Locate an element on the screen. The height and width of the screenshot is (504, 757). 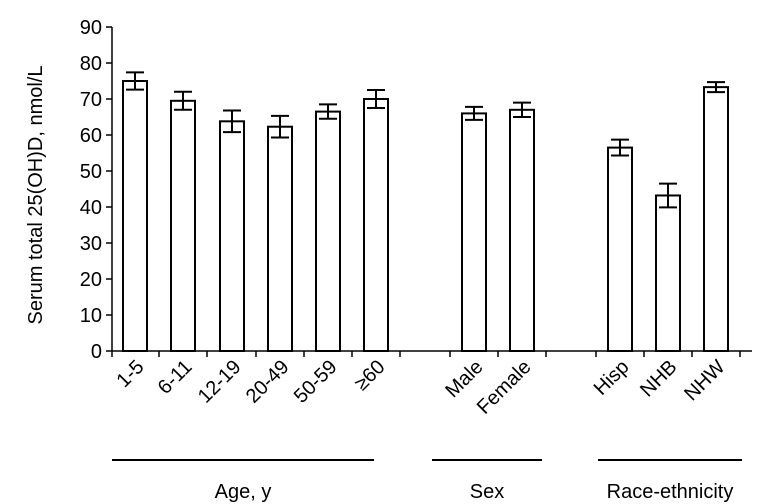
x-tick-label: 6-11 is located at coordinates (175, 377).